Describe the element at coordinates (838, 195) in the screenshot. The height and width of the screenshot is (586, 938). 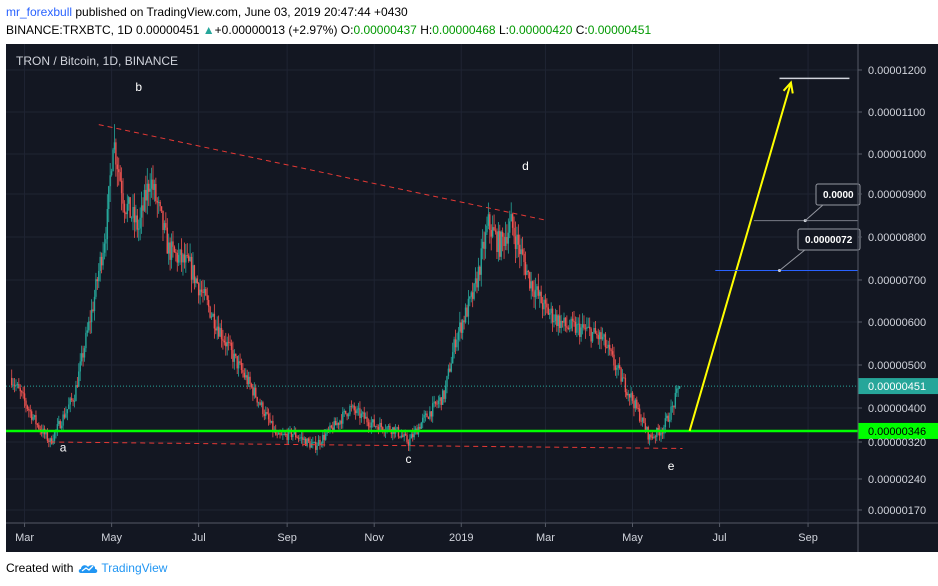
I see `callout-label: 0.0000` at that location.